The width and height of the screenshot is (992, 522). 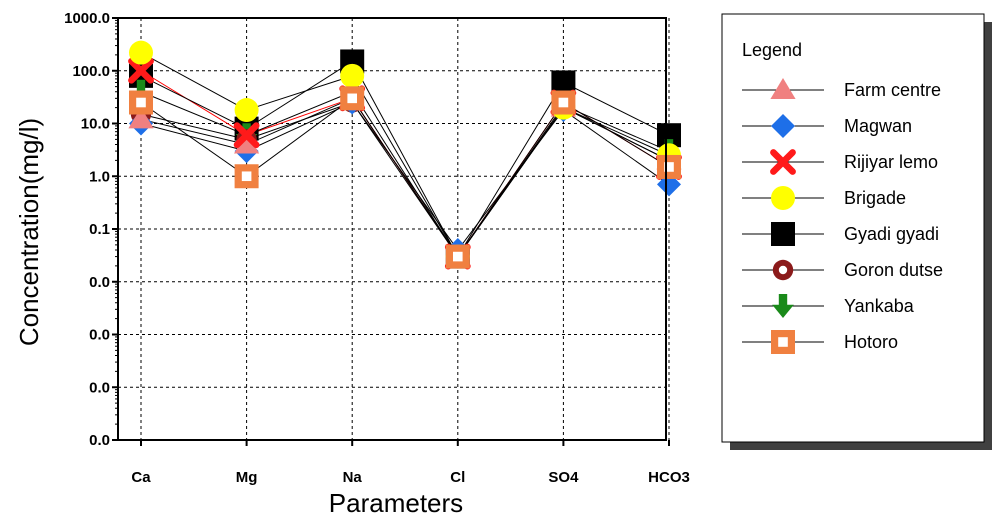 What do you see at coordinates (892, 90) in the screenshot?
I see `legend-label: Farm centre` at bounding box center [892, 90].